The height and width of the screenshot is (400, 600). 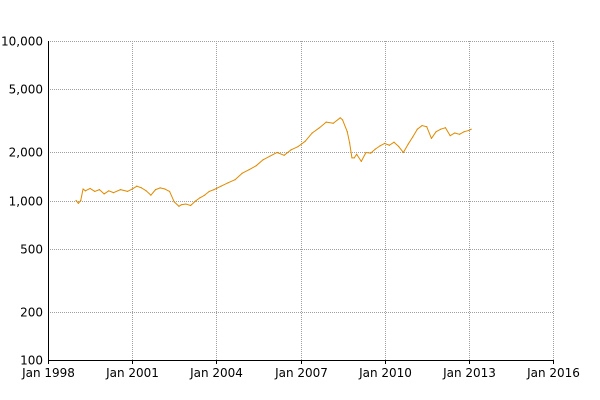 I want to click on y-tick-label: 1,000, so click(x=26, y=202).